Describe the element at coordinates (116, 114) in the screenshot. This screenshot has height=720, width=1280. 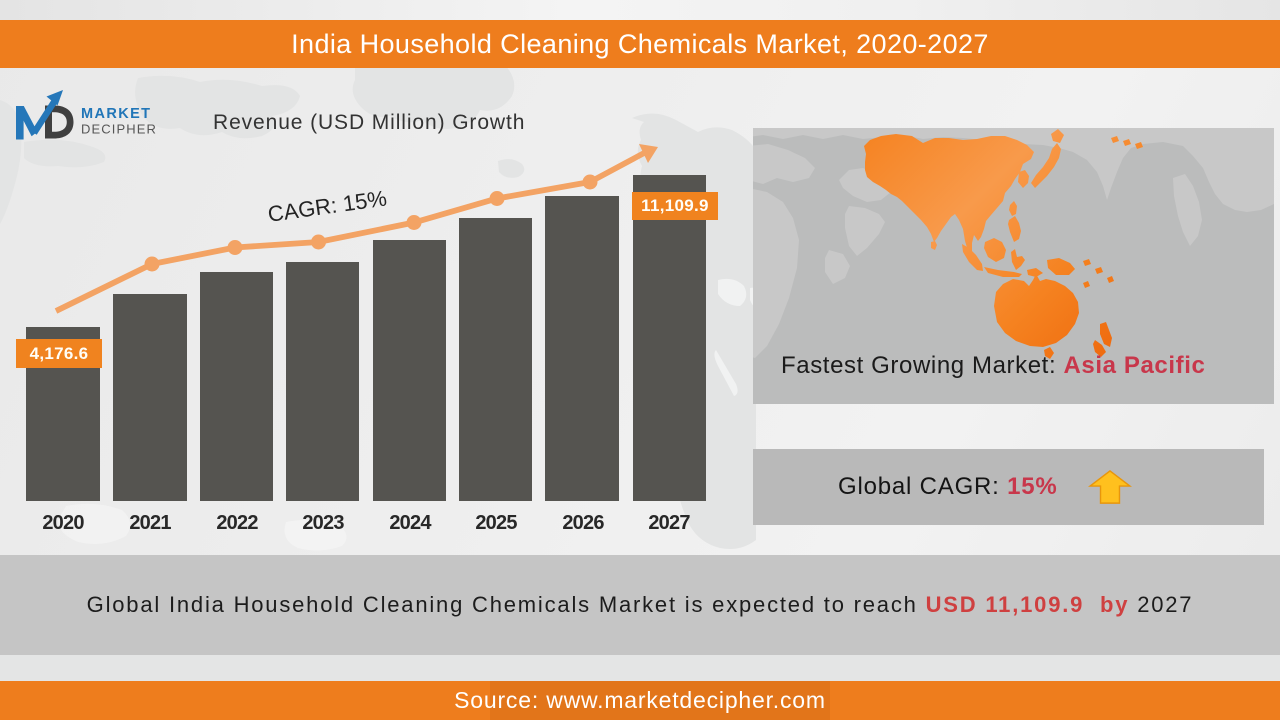
I see `svg-text: MARKET` at that location.